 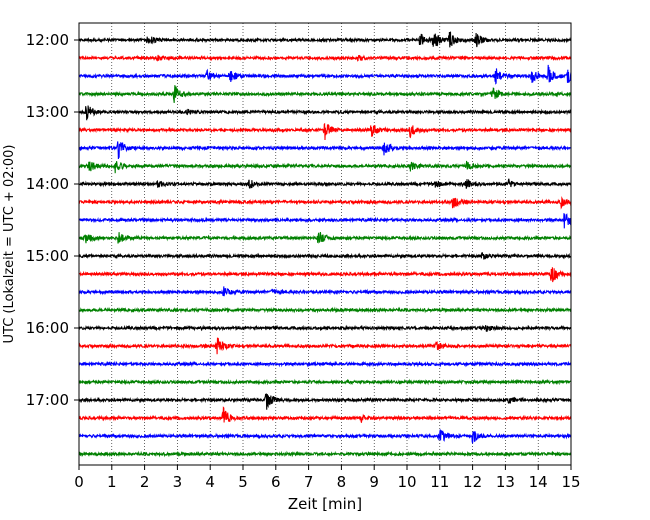 I want to click on x-axis-label: Zeit [min], so click(x=325, y=504).